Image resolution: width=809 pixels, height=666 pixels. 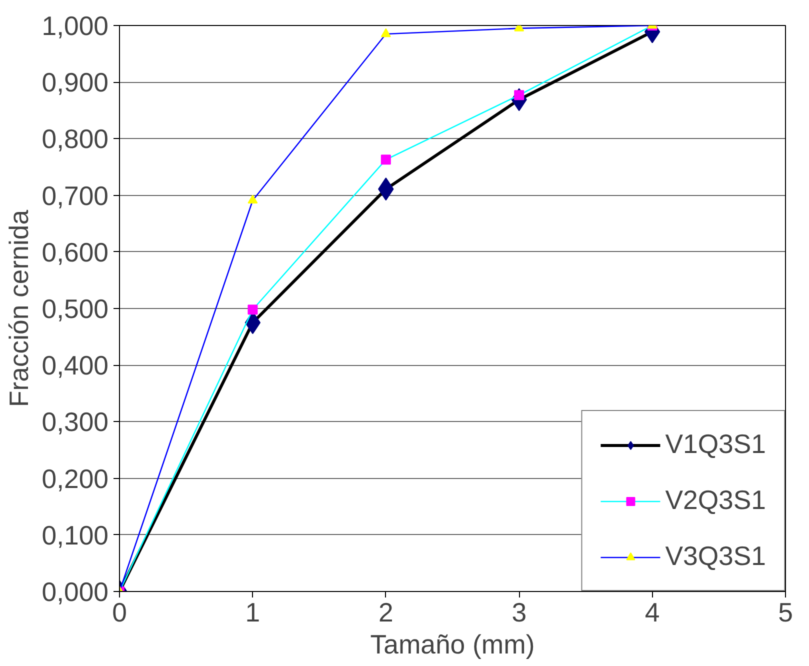 What do you see at coordinates (19, 309) in the screenshot?
I see `y-axis-title: Fracción cernida` at bounding box center [19, 309].